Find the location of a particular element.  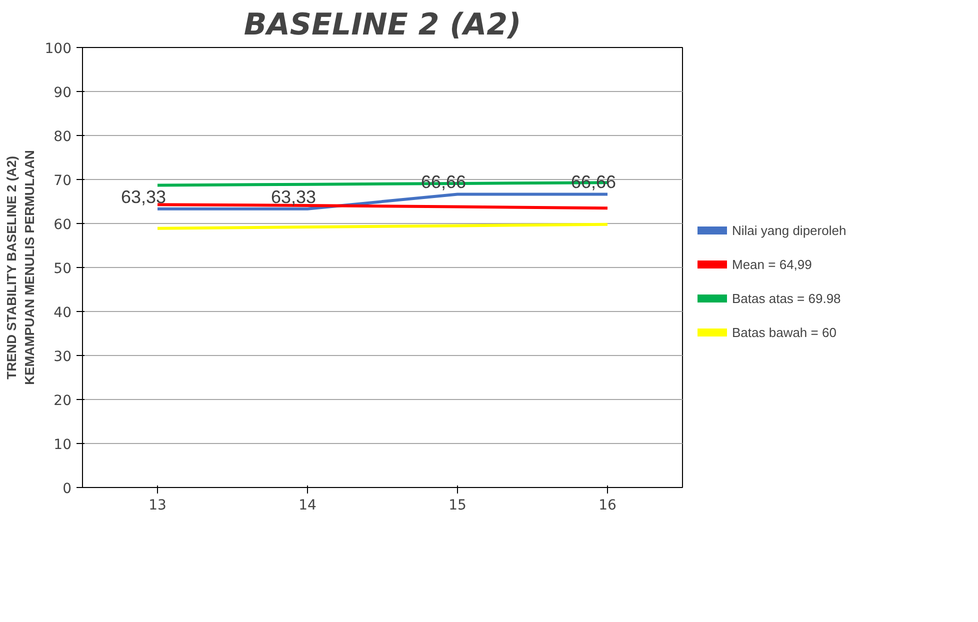

y-tick-label: 20 is located at coordinates (63, 401).